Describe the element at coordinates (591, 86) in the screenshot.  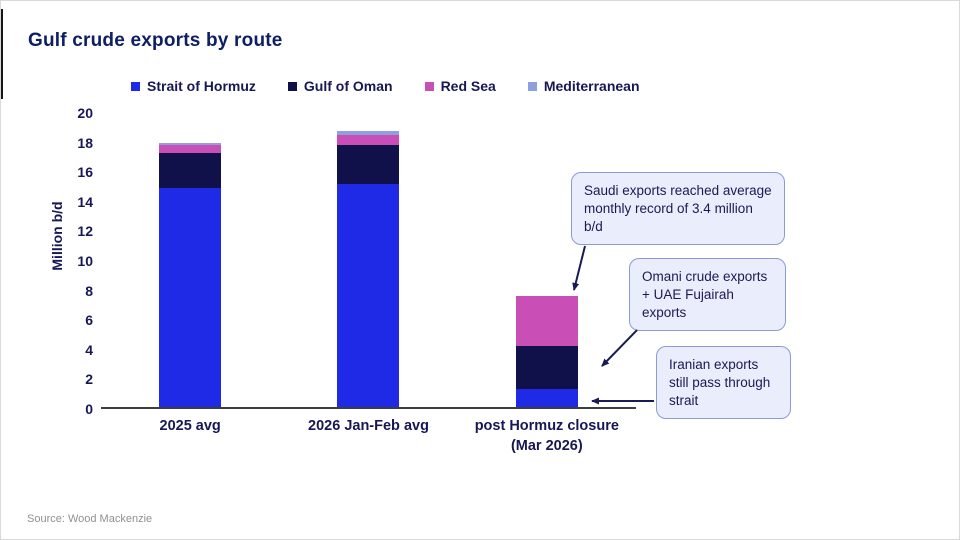
I see `legend-label: Mediterranean` at that location.